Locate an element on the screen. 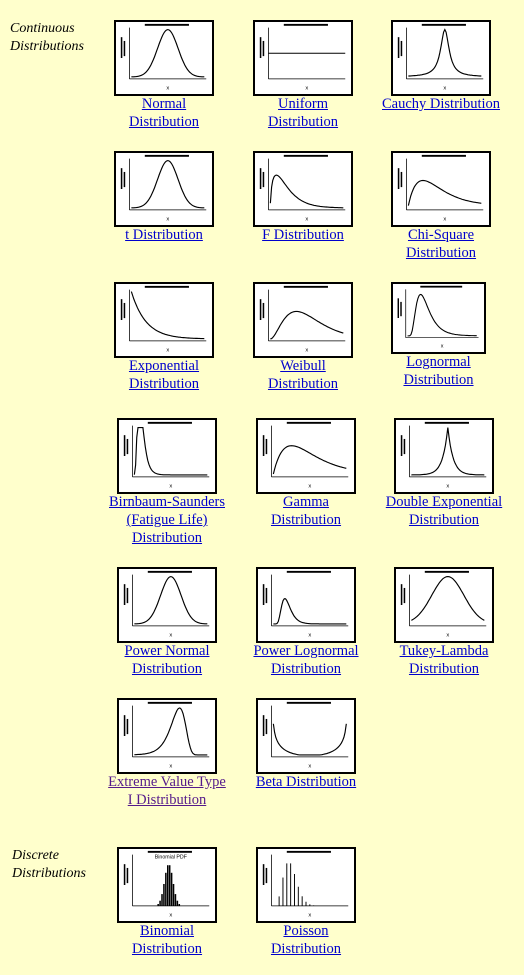 The image size is (524, 975). tukeylambda-link: Tukey-Lambda Distribution is located at coordinates (444, 660).